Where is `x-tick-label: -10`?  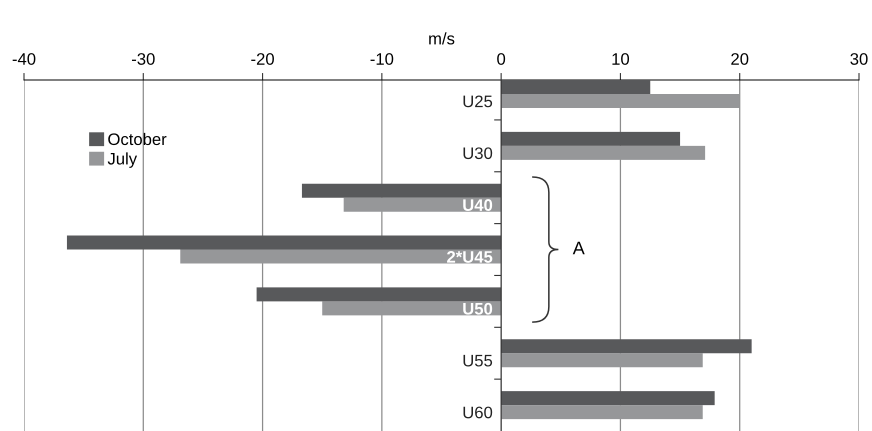
x-tick-label: -10 is located at coordinates (382, 59).